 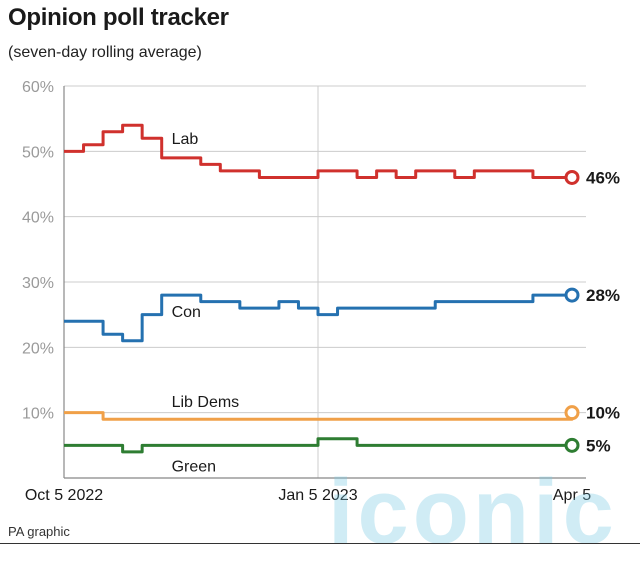 I want to click on chart-title: Opinion poll tracker, so click(x=118, y=17).